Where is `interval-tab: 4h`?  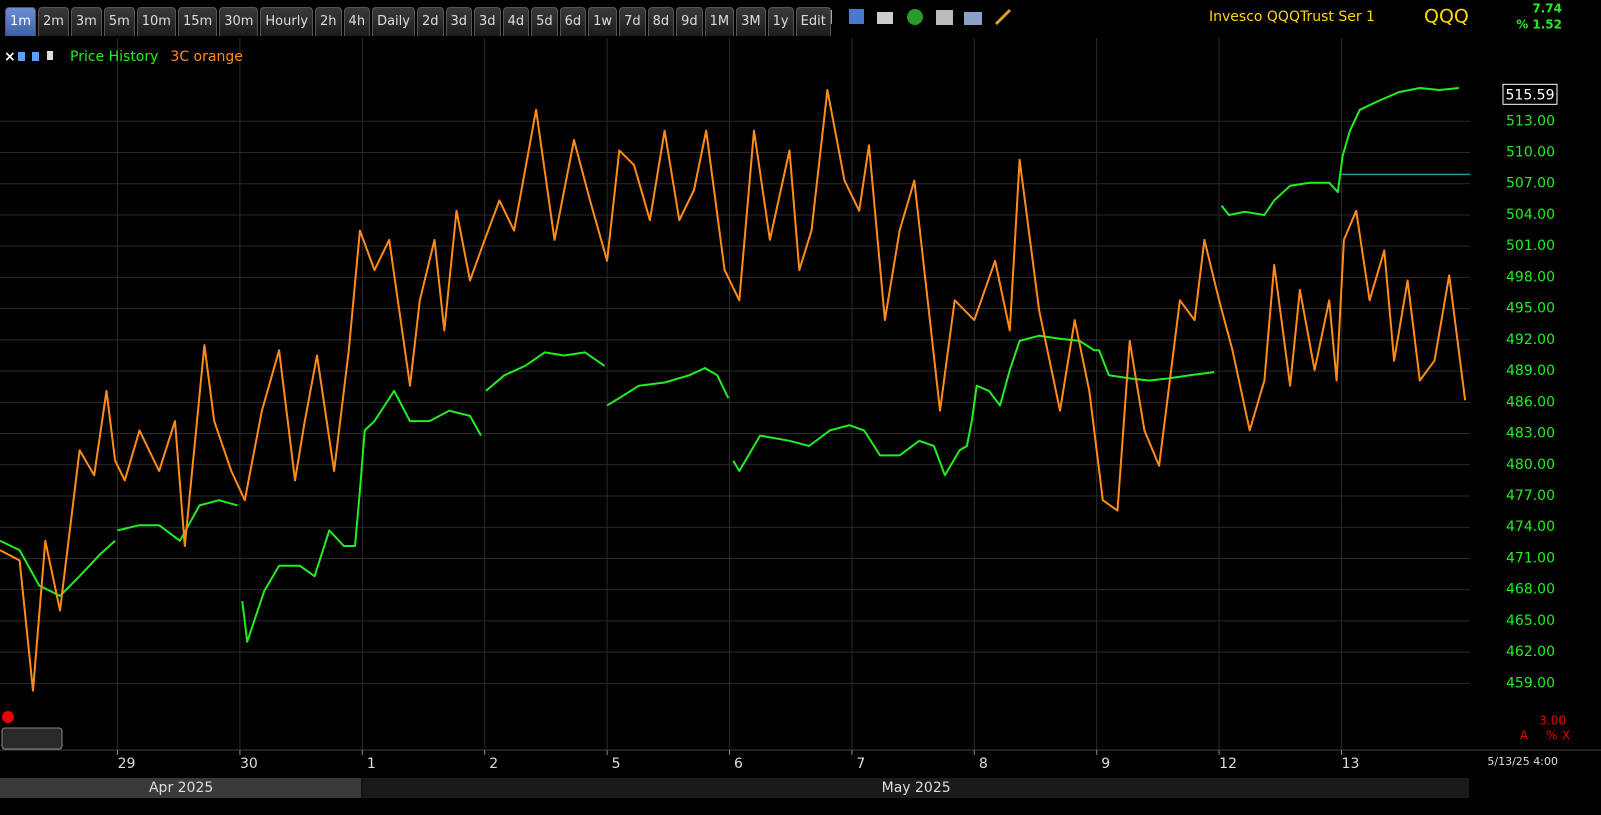
interval-tab: 4h is located at coordinates (357, 21).